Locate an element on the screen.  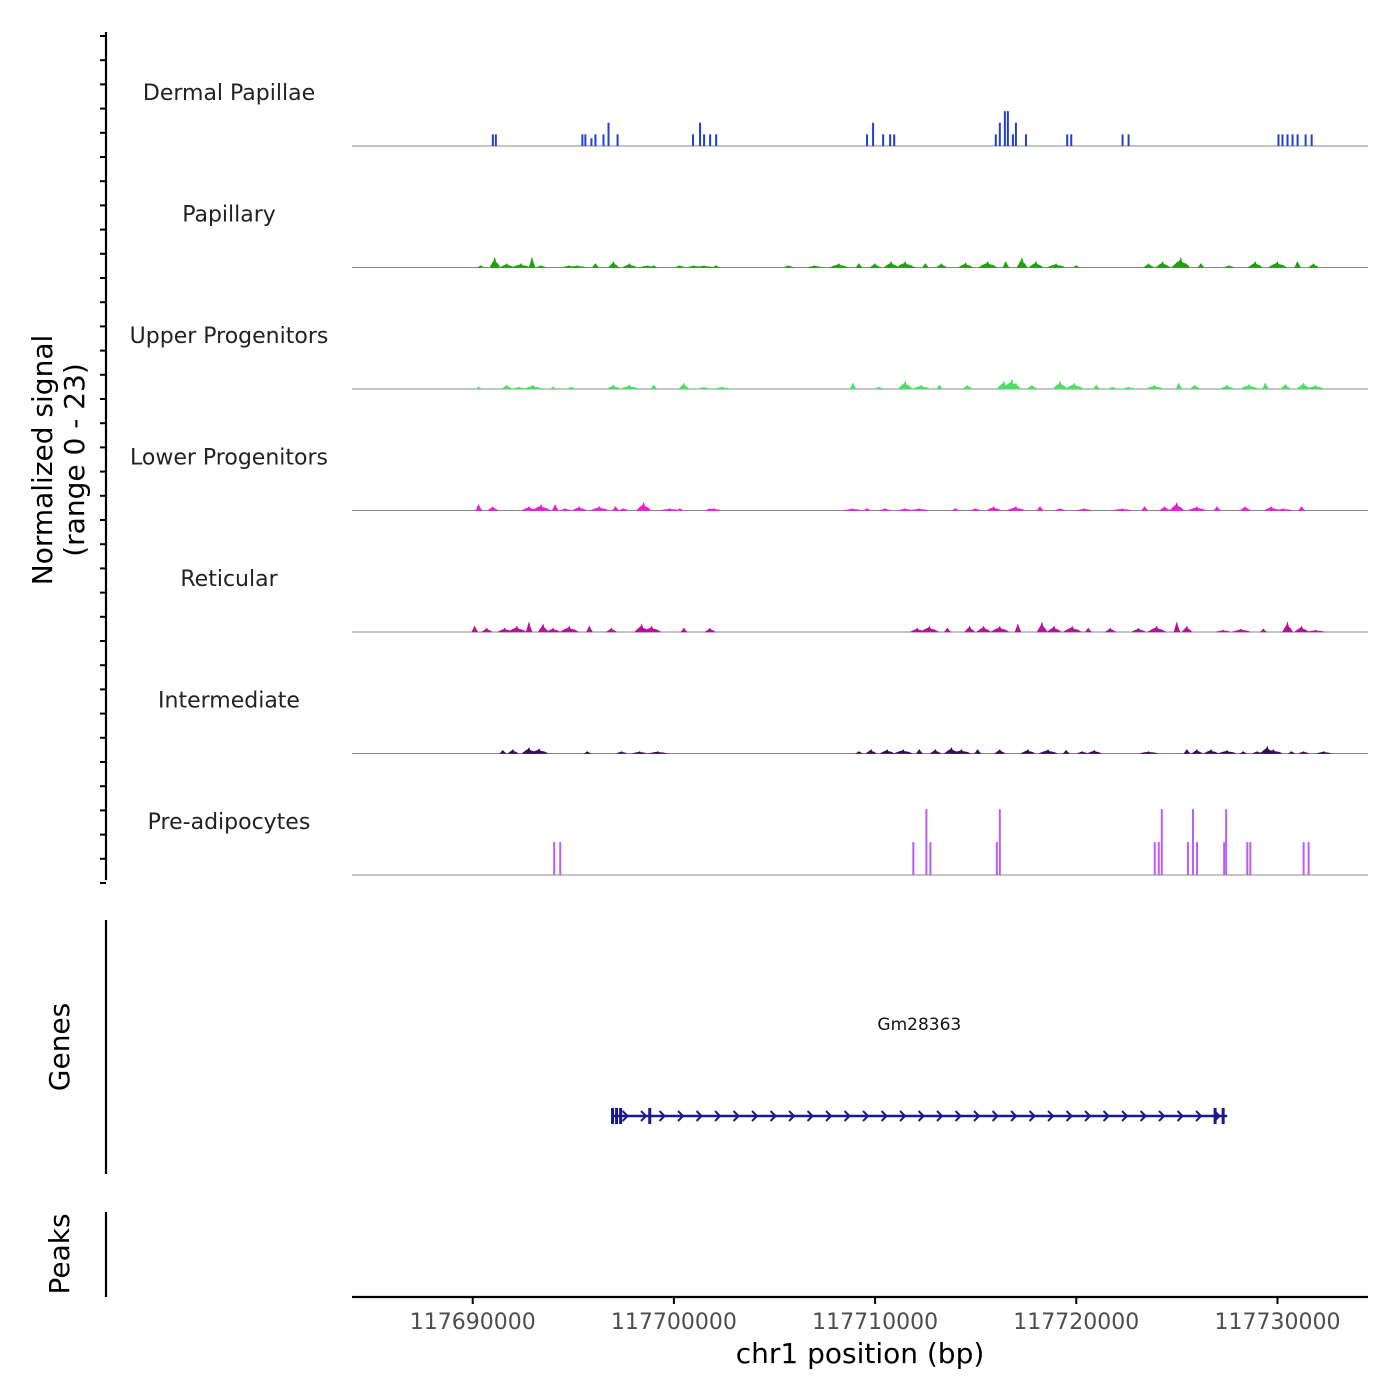
genes-y-label: Genes is located at coordinates (59, 1047).